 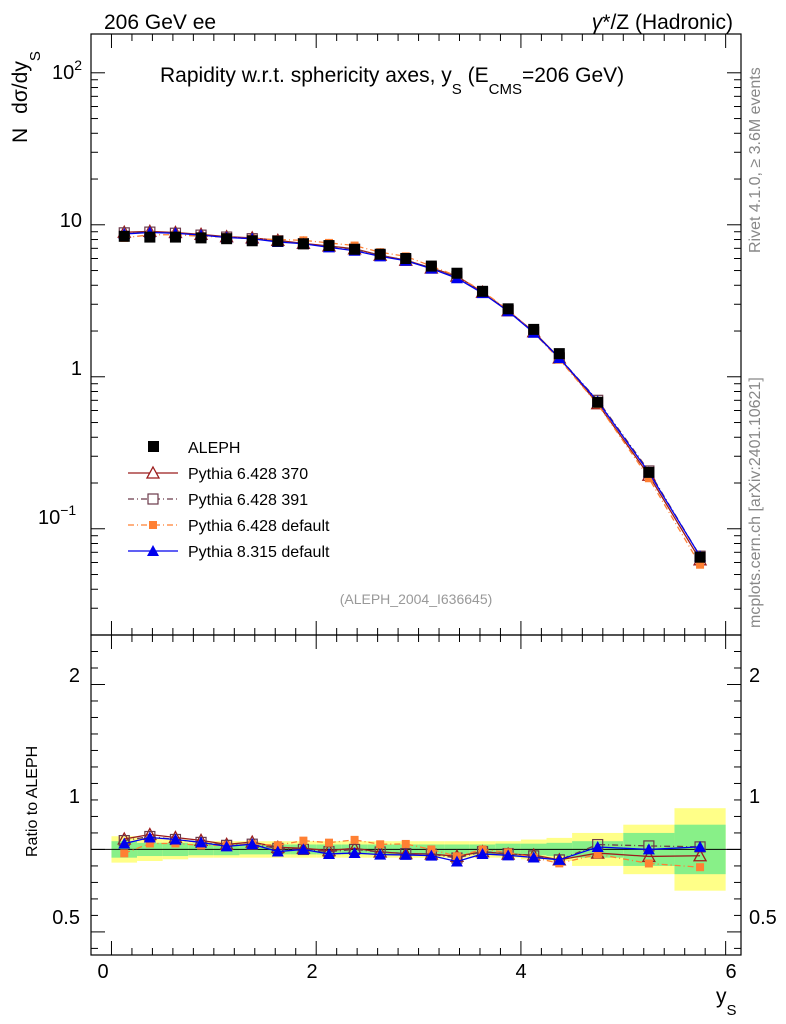 What do you see at coordinates (102, 972) in the screenshot?
I see `x-tick-label-0: 0` at bounding box center [102, 972].